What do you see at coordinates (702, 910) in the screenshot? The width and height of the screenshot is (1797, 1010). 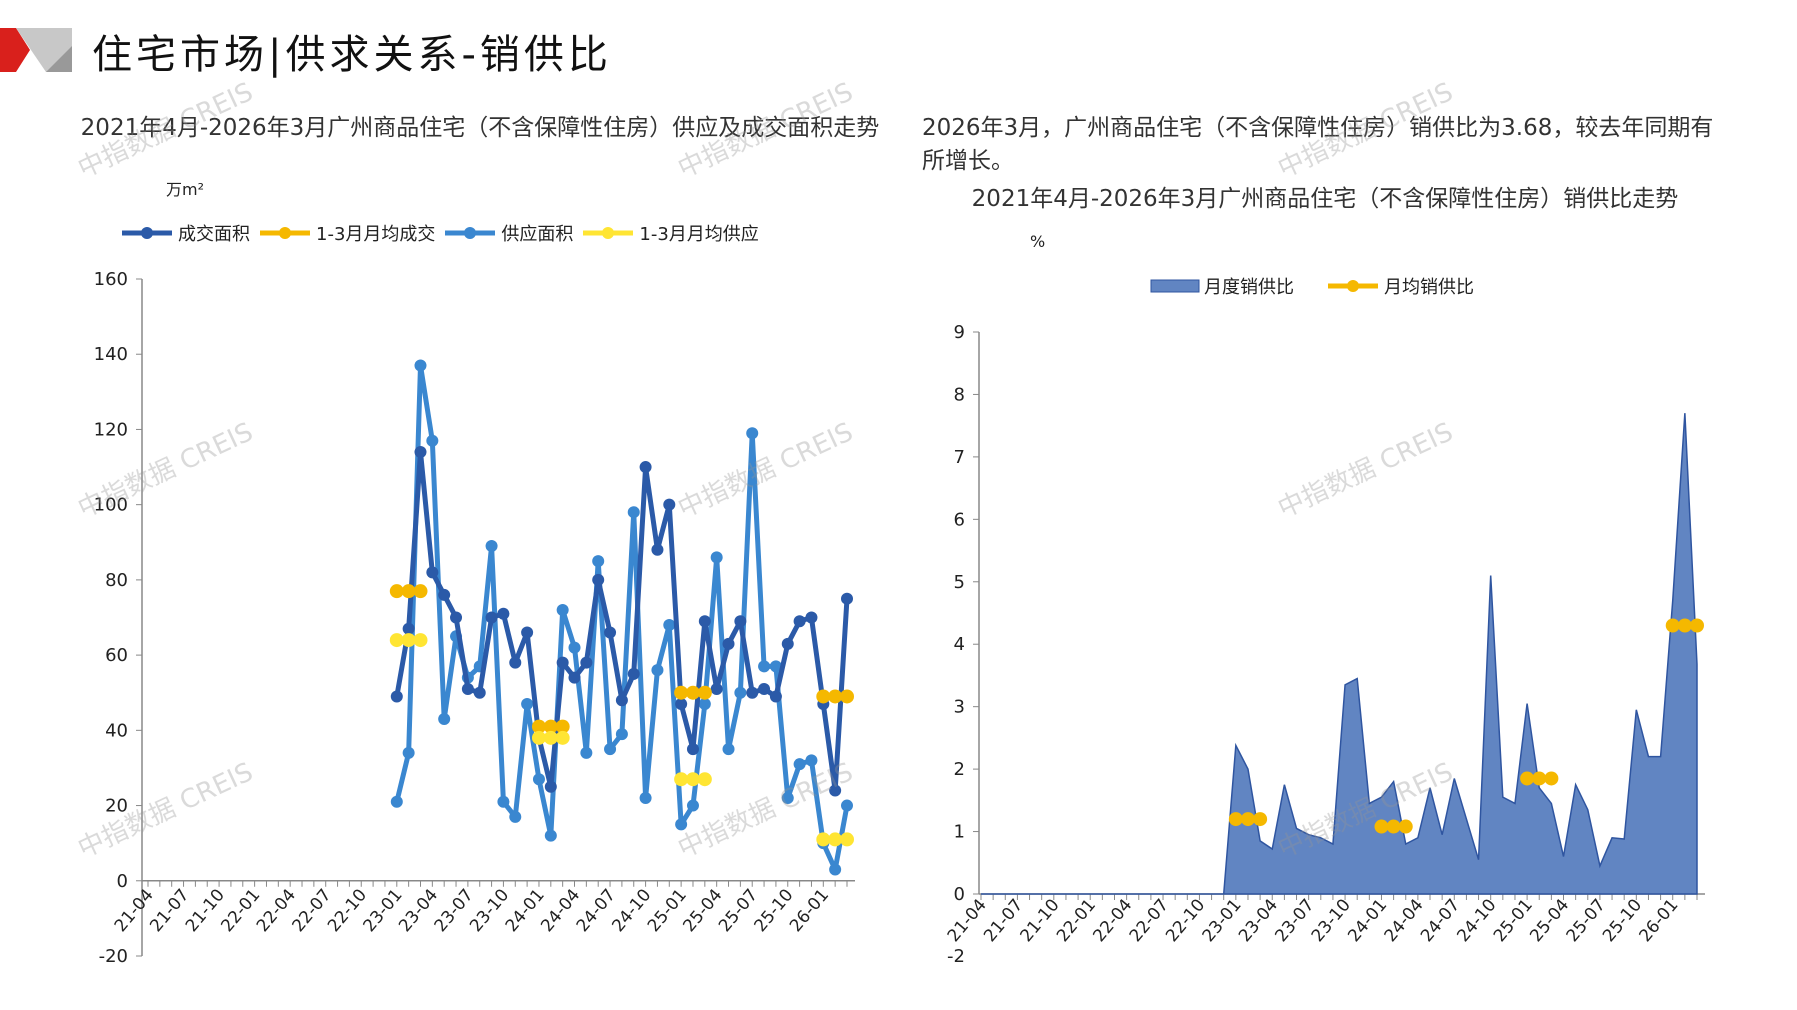 I see `left-x-tick-label: 25-04` at bounding box center [702, 910].